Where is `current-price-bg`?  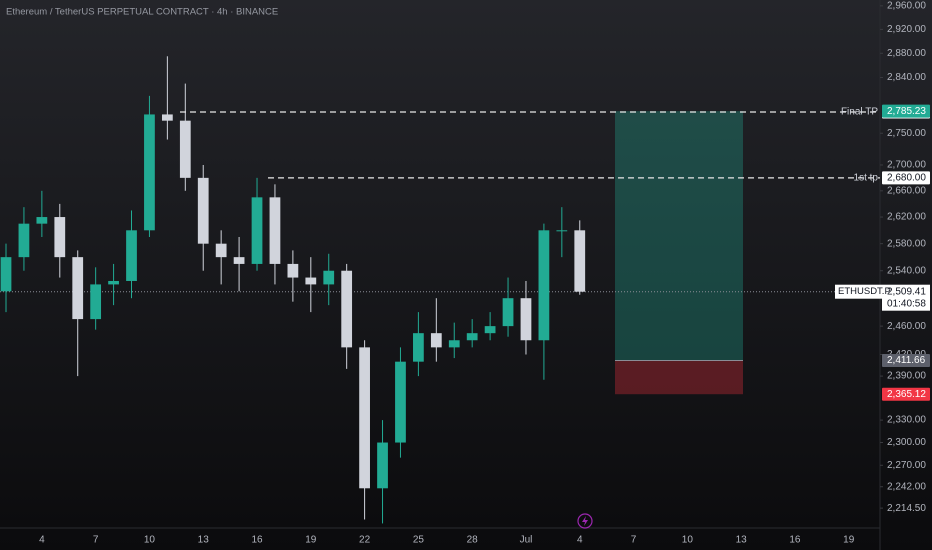
current-price-bg is located at coordinates (906, 297).